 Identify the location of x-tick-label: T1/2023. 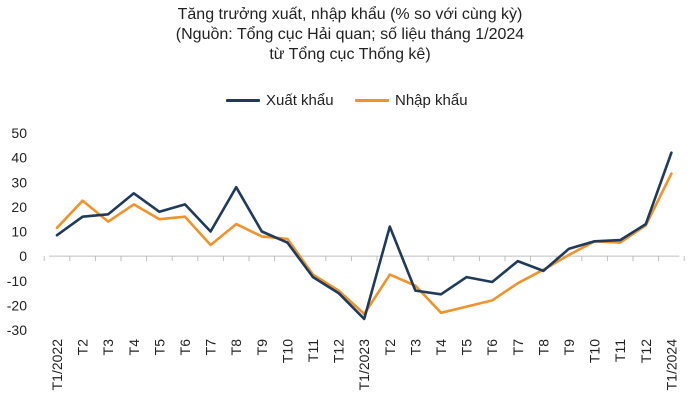
(364, 365).